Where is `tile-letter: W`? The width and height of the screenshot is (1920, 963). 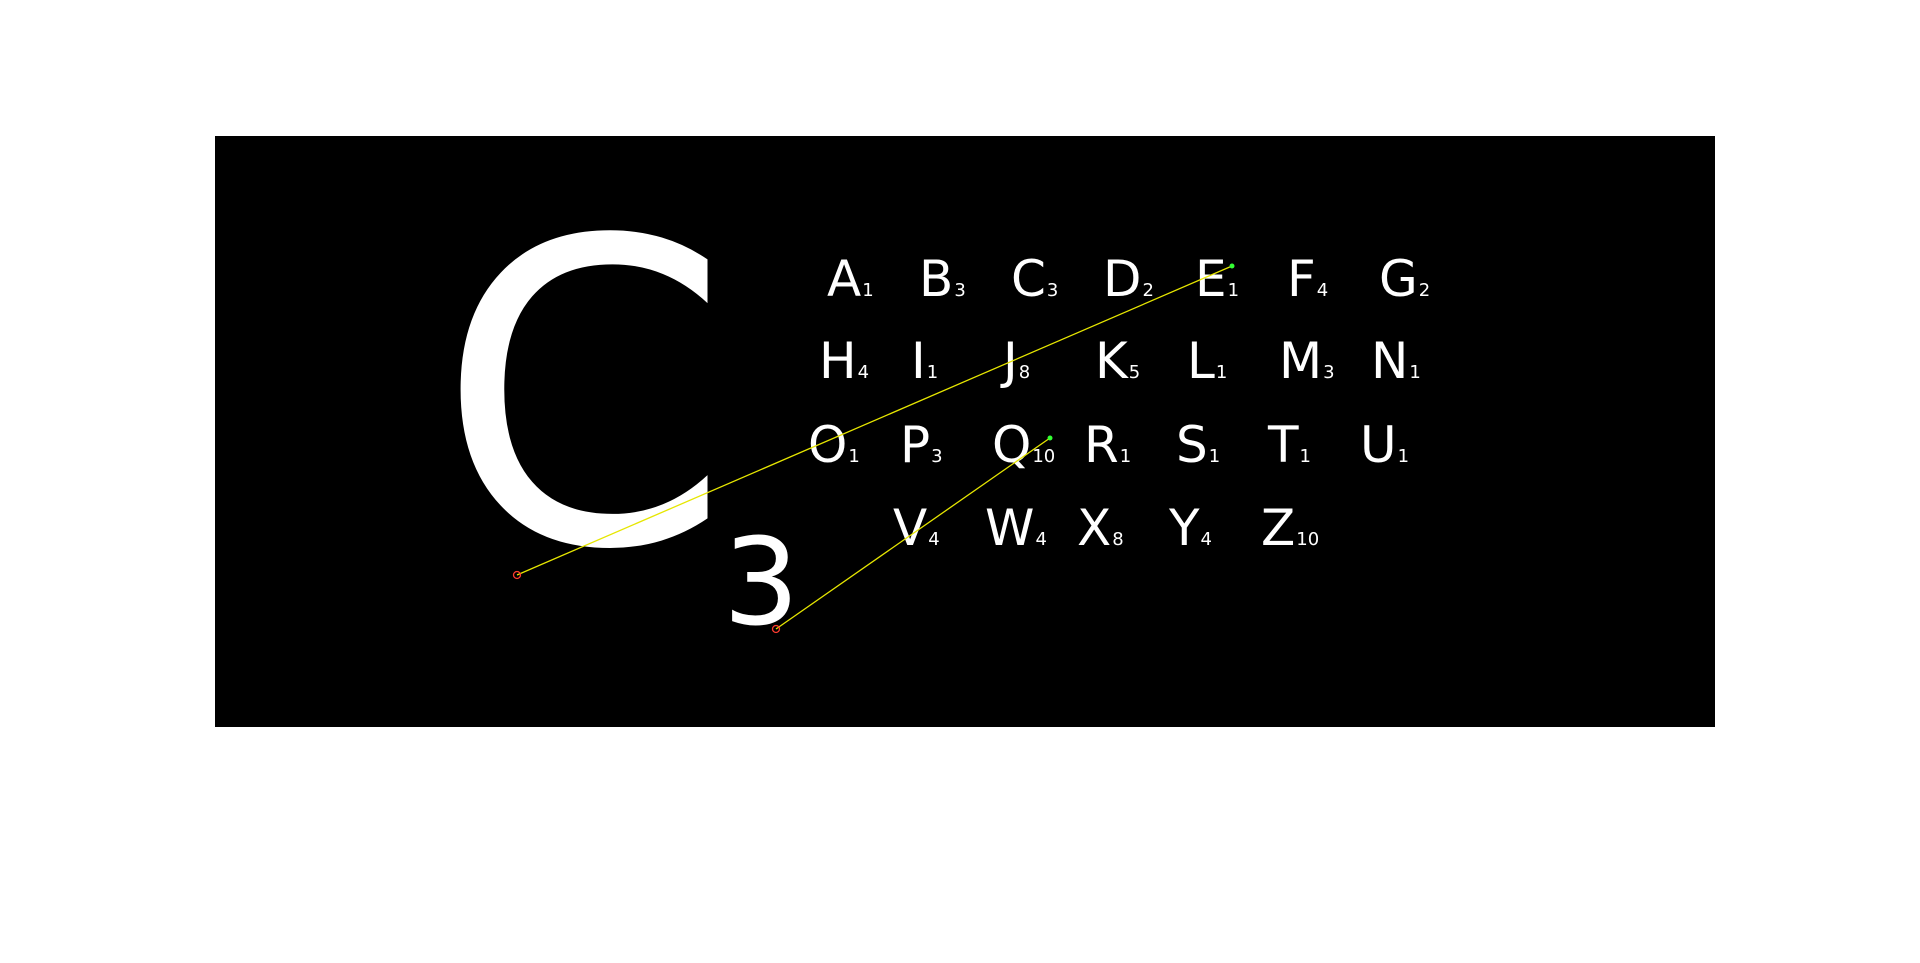 tile-letter: W is located at coordinates (1010, 528).